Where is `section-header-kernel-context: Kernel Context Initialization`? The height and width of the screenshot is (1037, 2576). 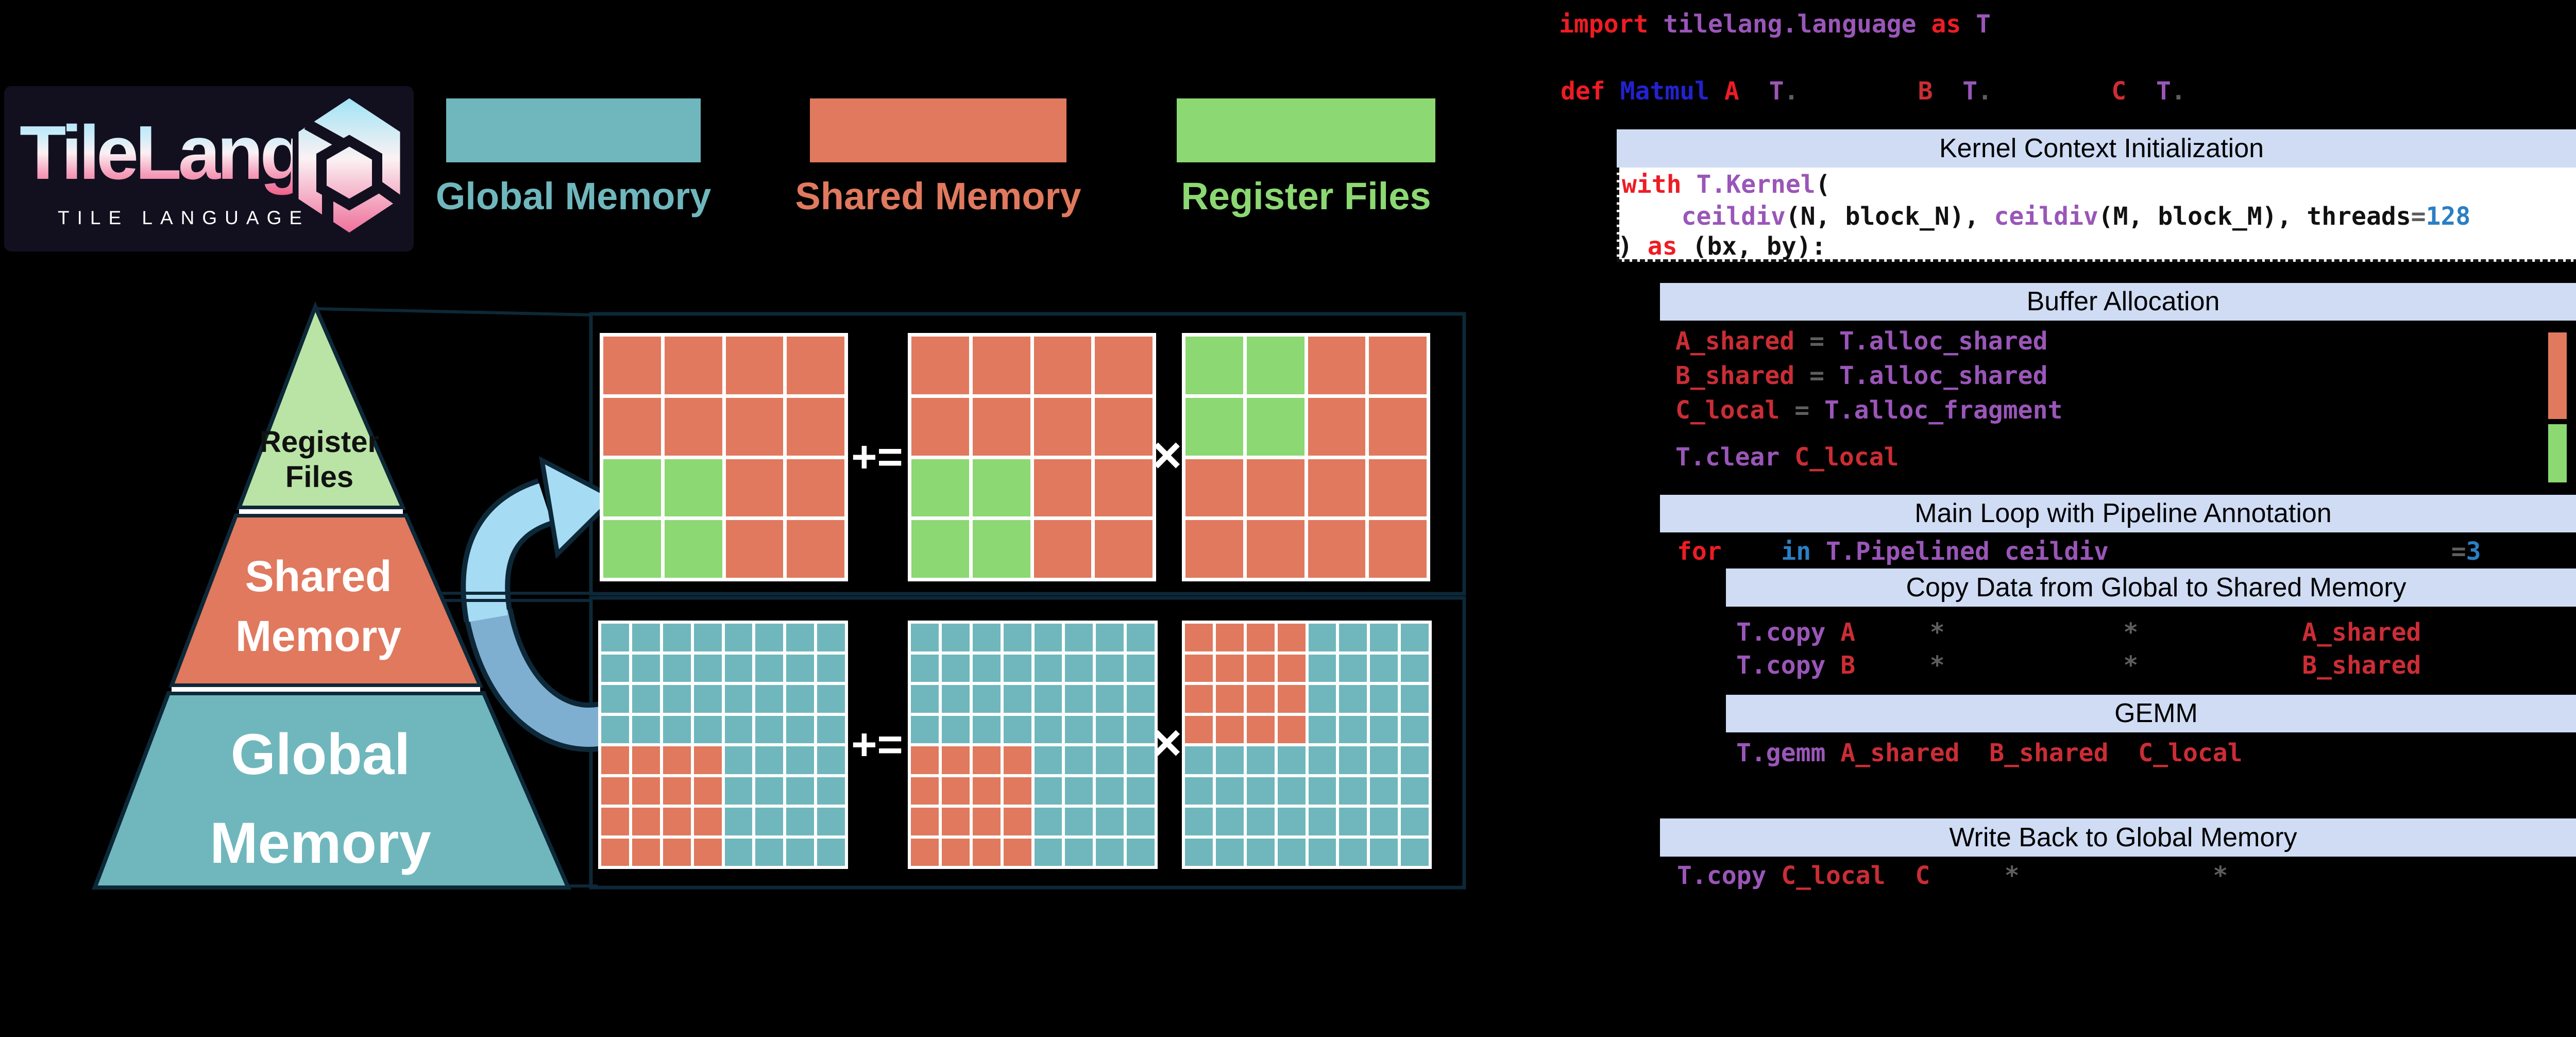 section-header-kernel-context: Kernel Context Initialization is located at coordinates (2096, 148).